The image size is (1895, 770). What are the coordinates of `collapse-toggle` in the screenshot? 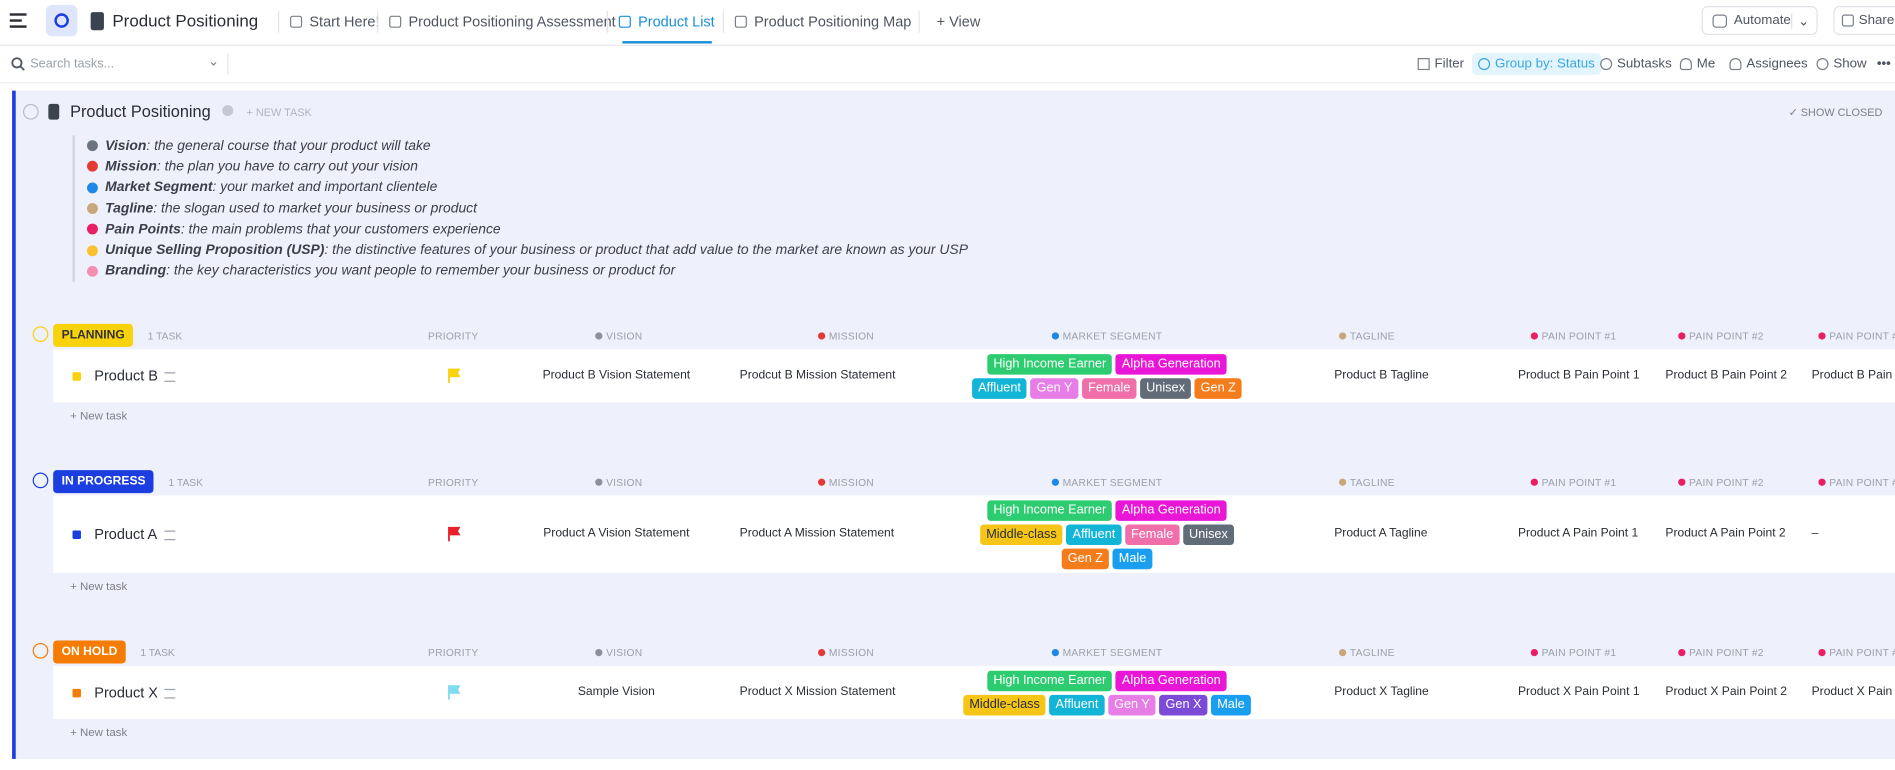 It's located at (30, 111).